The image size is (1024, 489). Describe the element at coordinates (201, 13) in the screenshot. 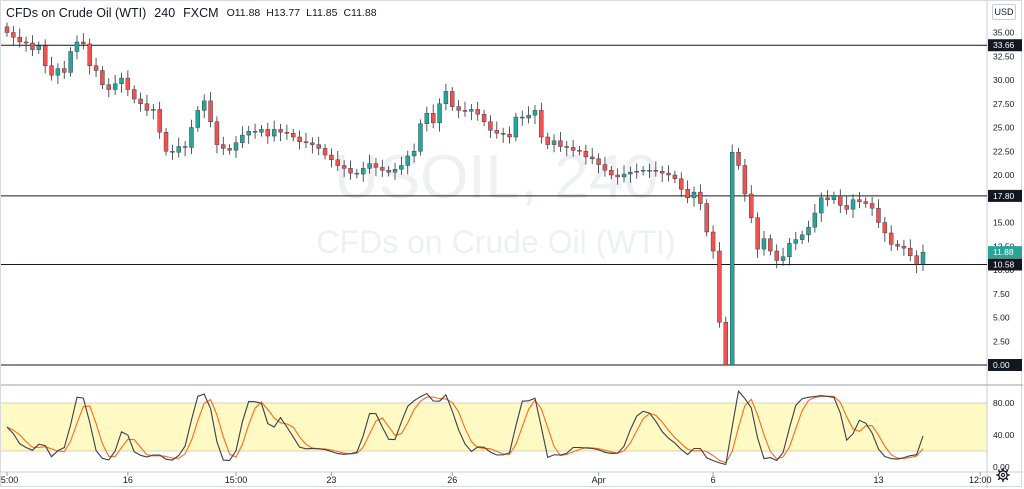

I see `exchange-label: FXCM` at that location.